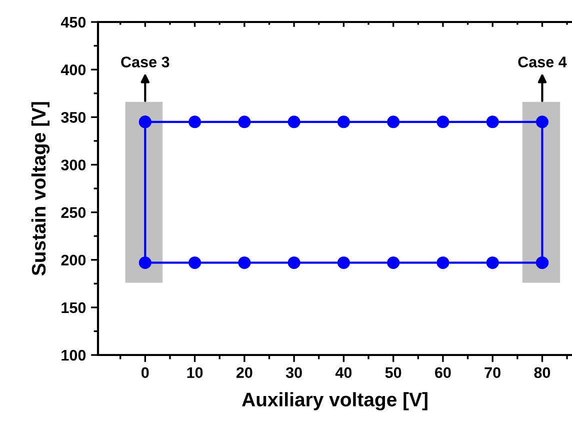 The height and width of the screenshot is (421, 572). What do you see at coordinates (343, 372) in the screenshot?
I see `x-tick-label: 40` at bounding box center [343, 372].